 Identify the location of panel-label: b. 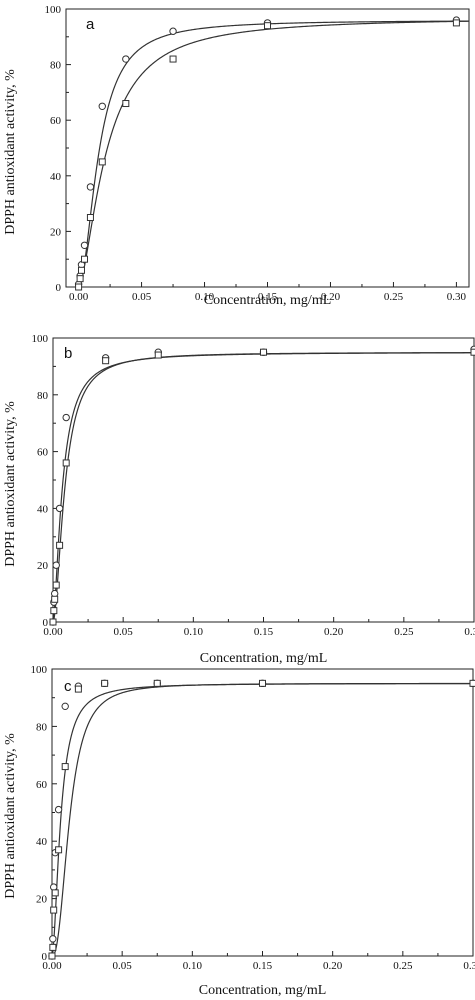
(68, 353).